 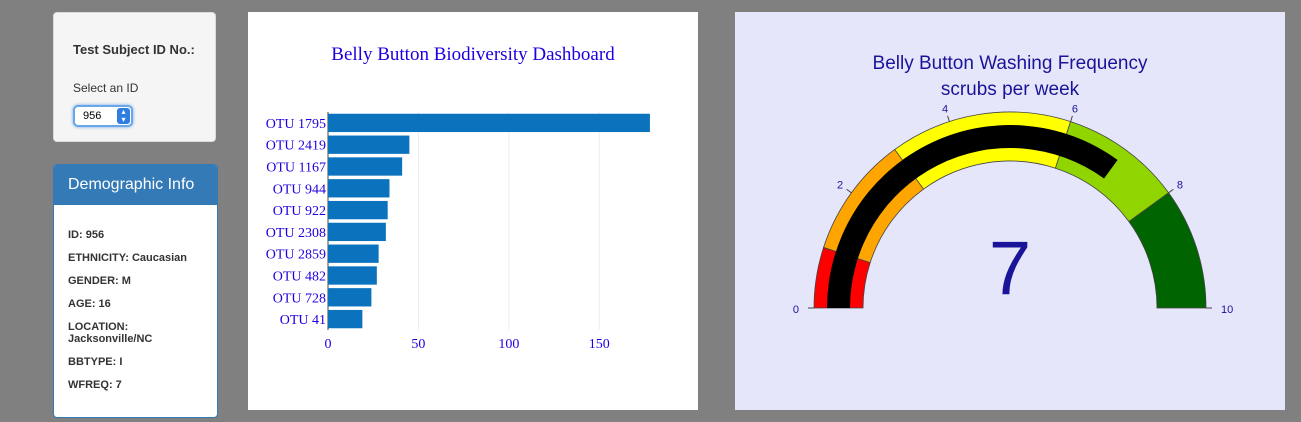 I want to click on subject-selector-card: Test Subject ID No.: Select an ID 956 ▴ ▾, so click(x=134, y=77).